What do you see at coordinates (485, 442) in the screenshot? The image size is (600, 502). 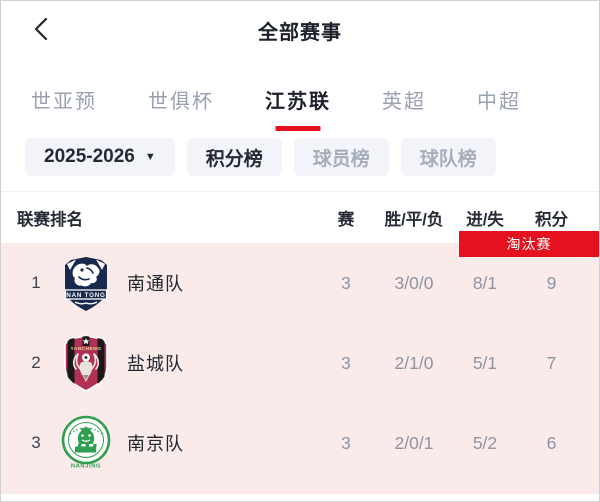 I see `stat-goals: 5/2` at bounding box center [485, 442].